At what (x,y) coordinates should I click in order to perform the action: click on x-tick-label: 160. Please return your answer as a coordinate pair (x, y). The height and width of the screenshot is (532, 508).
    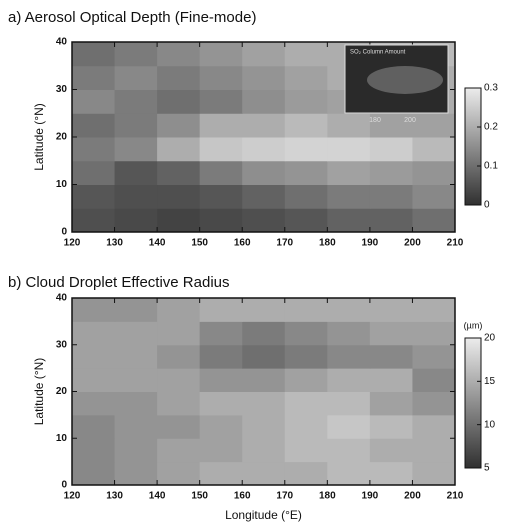
    Looking at the image, I should click on (242, 243).